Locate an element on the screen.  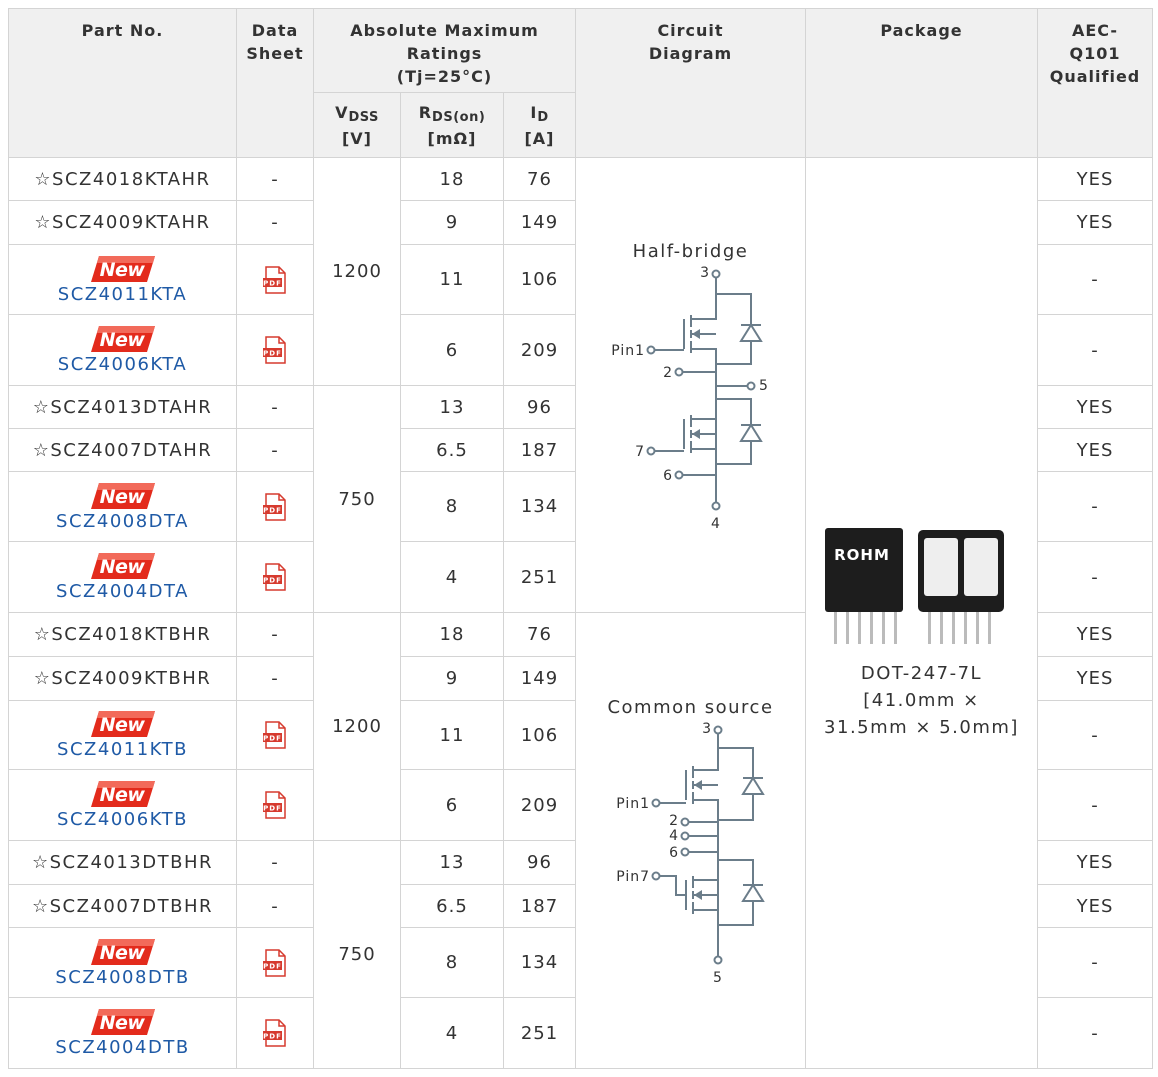
part-link: SCZ4011KTB is located at coordinates (122, 749).